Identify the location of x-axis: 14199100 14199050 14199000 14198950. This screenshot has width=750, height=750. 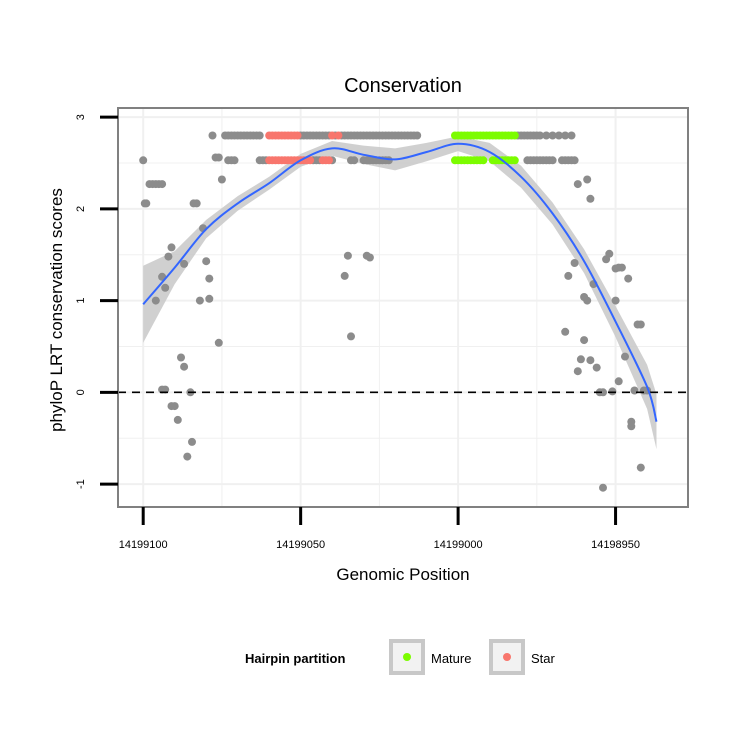
(379, 529).